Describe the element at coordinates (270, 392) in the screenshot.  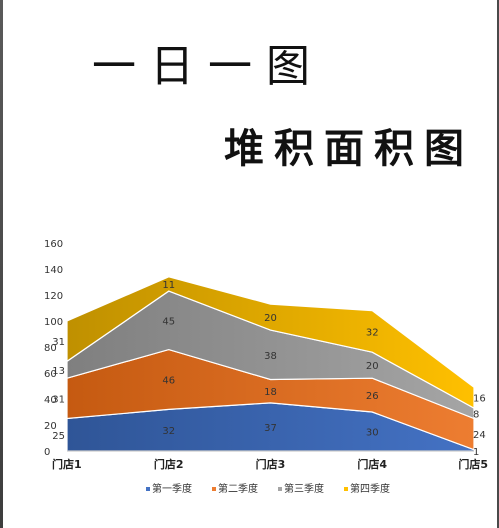
I see `data-label: 18` at that location.